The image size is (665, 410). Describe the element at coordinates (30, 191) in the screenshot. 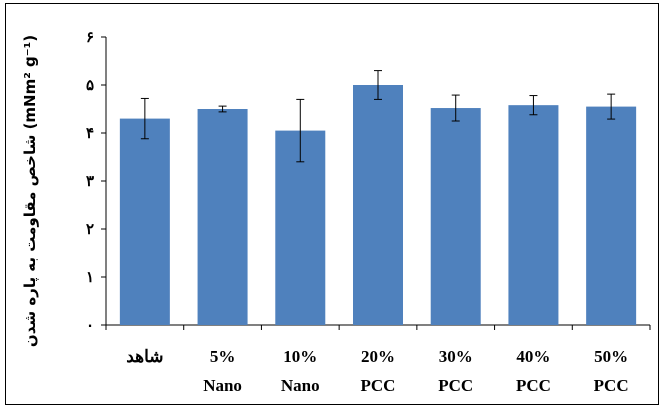

I see `y-axis-label: شاخص مقاومت به پاره شدن (mNm² g⁻¹)` at that location.